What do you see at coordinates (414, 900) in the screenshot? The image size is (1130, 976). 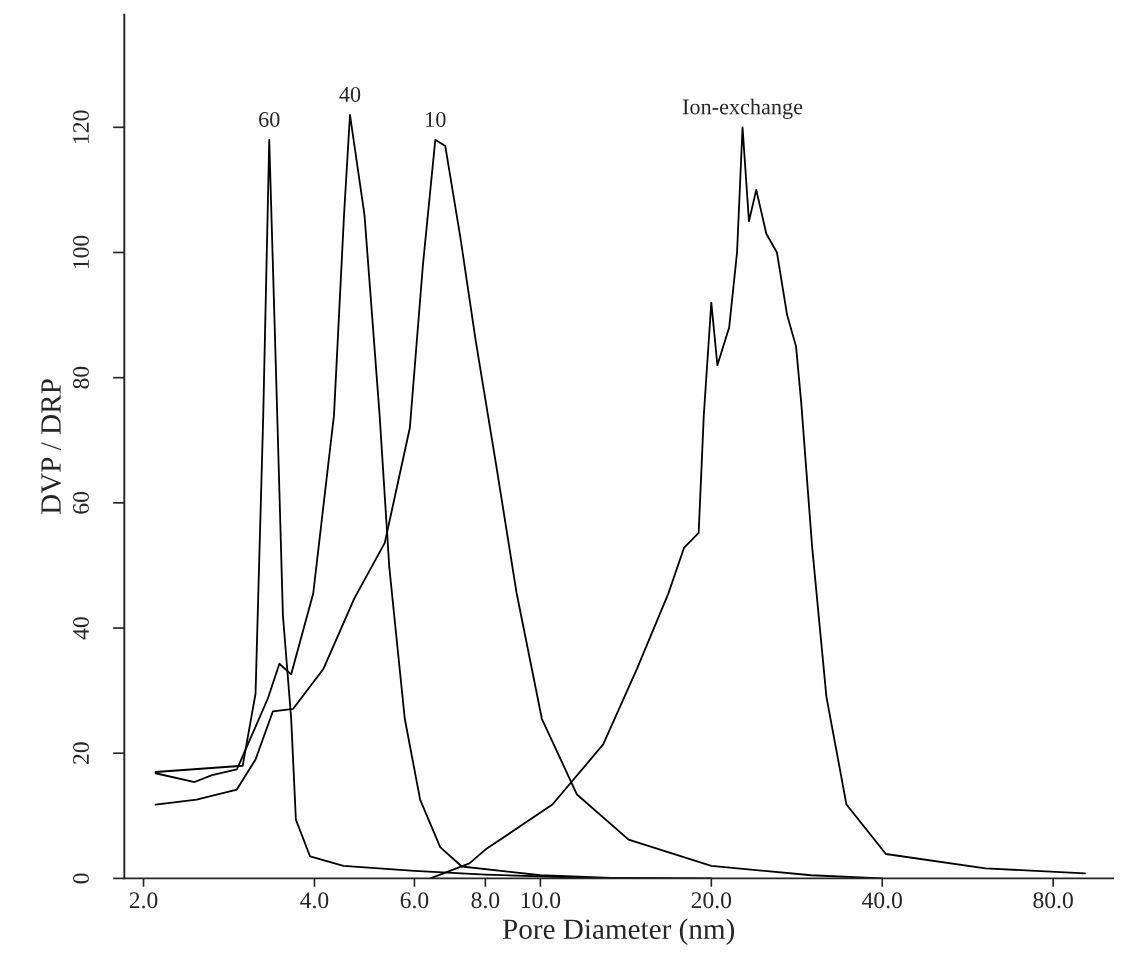 I see `x-tick-label: 6.0` at bounding box center [414, 900].